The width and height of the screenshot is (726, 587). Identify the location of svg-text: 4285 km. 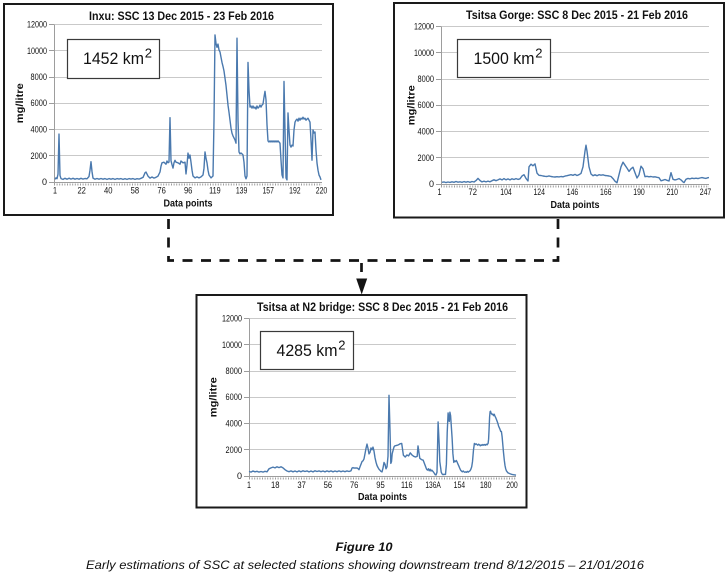
(307, 351).